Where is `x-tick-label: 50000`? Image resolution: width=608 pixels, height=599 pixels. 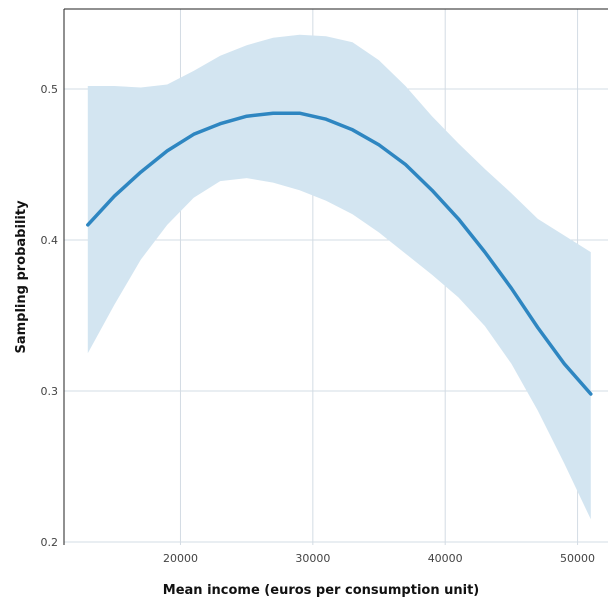
x-tick-label: 50000 is located at coordinates (577, 558).